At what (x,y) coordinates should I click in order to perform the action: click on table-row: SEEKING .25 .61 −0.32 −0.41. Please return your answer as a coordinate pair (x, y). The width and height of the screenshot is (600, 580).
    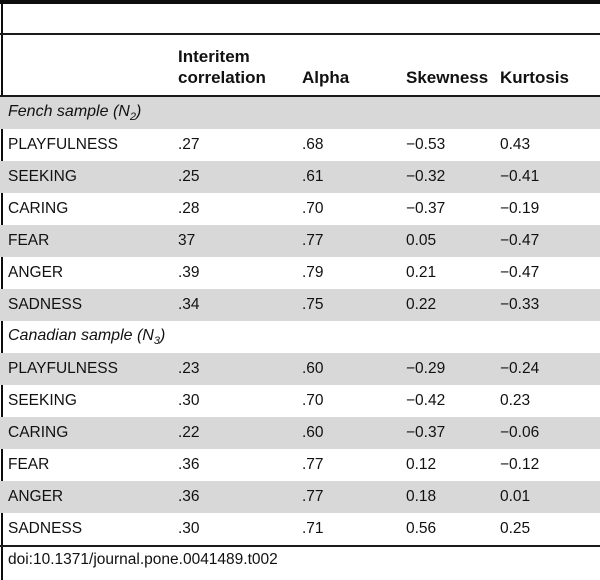
    Looking at the image, I should click on (300, 177).